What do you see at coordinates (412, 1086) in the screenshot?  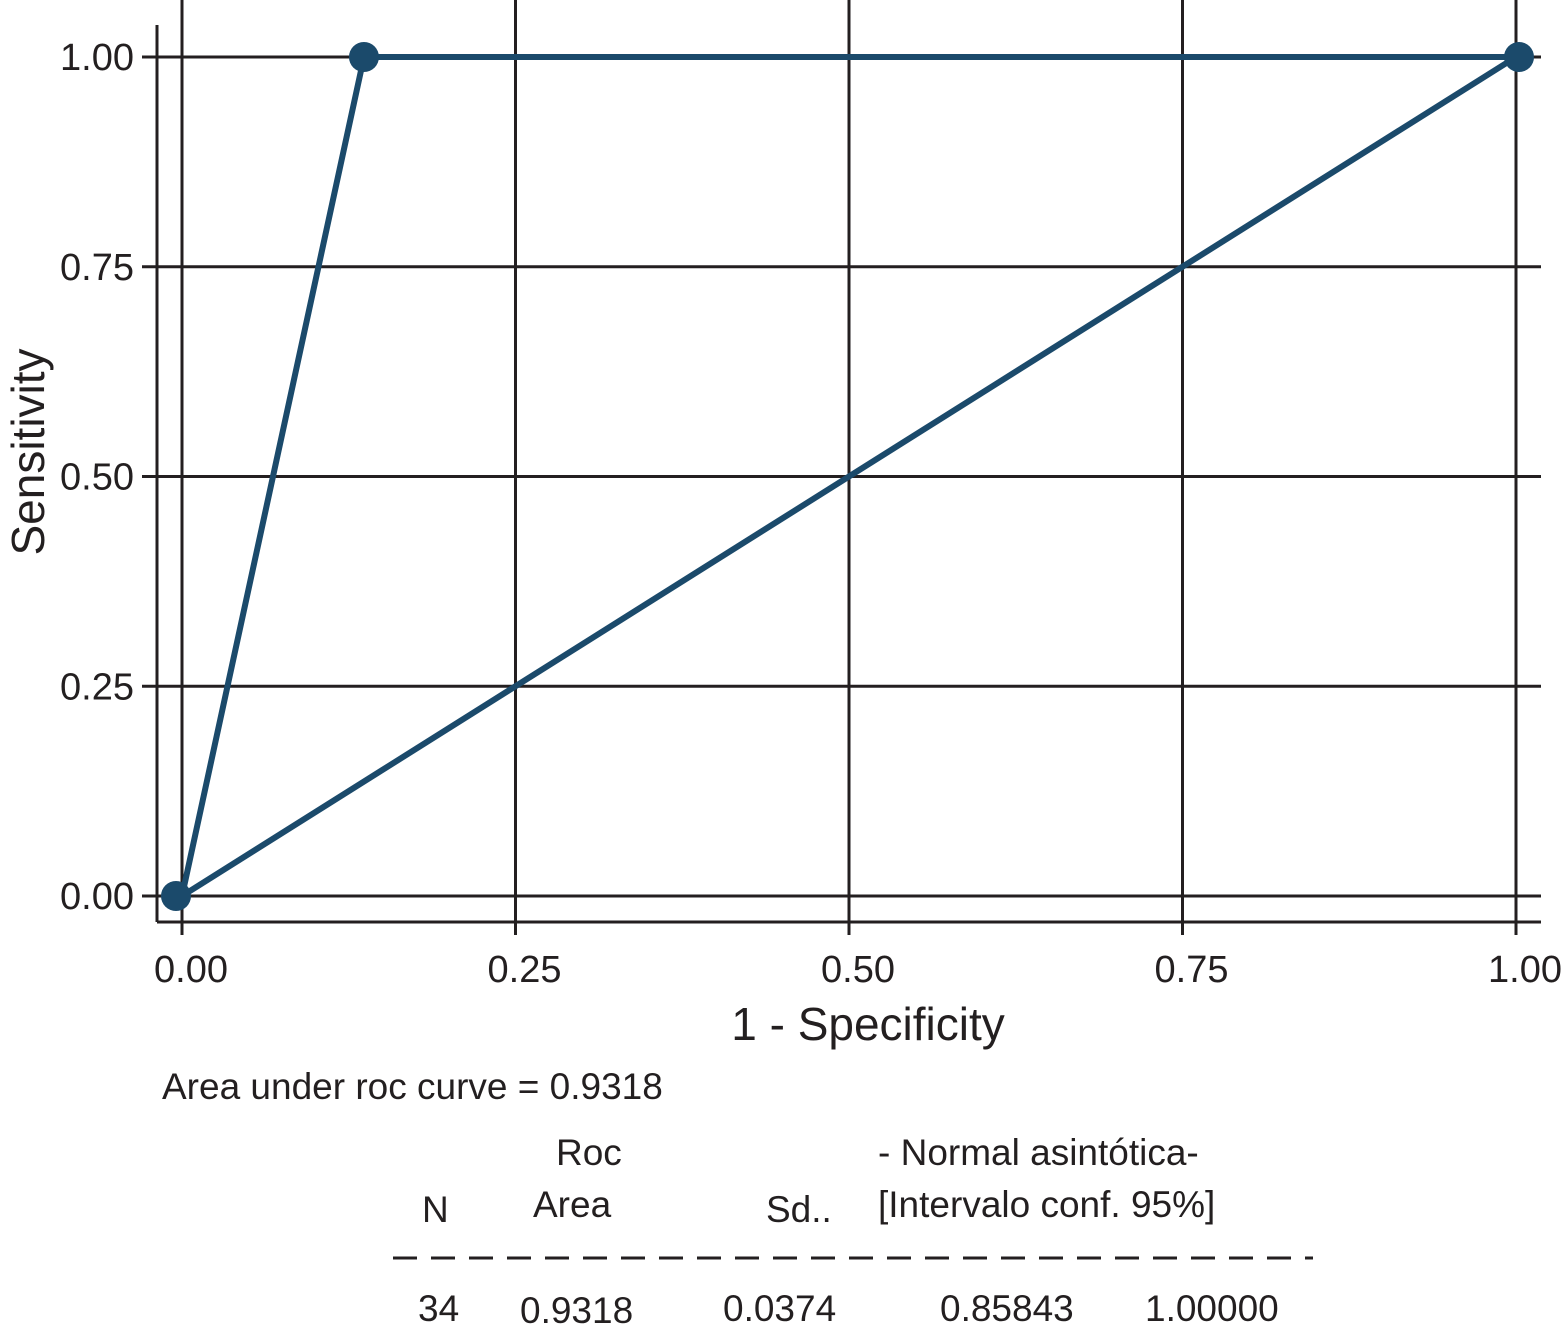 I see `auc-text: Area under roc curve = 0.9318` at bounding box center [412, 1086].